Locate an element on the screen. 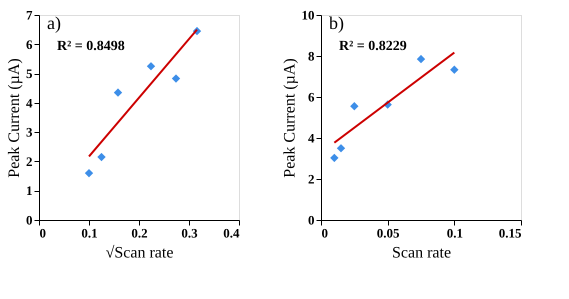 Image resolution: width=569 pixels, height=299 pixels. y-tick-label: 3 is located at coordinates (29, 132).